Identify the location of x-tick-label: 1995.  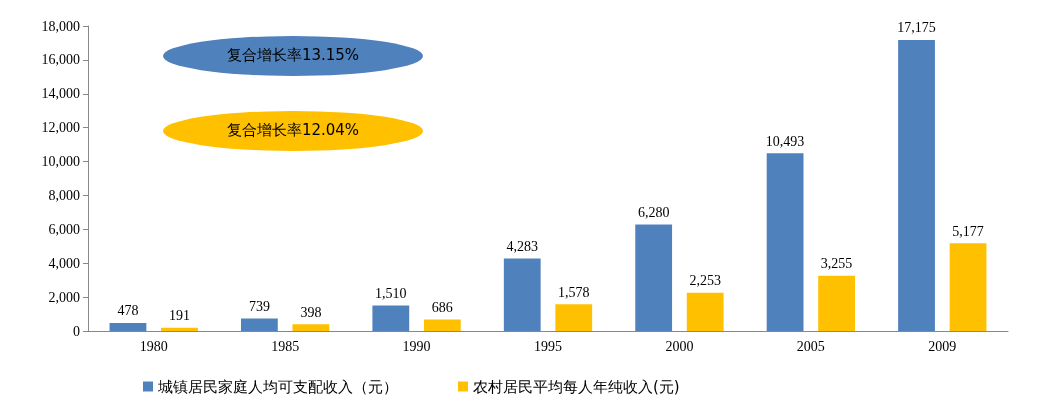
(548, 346).